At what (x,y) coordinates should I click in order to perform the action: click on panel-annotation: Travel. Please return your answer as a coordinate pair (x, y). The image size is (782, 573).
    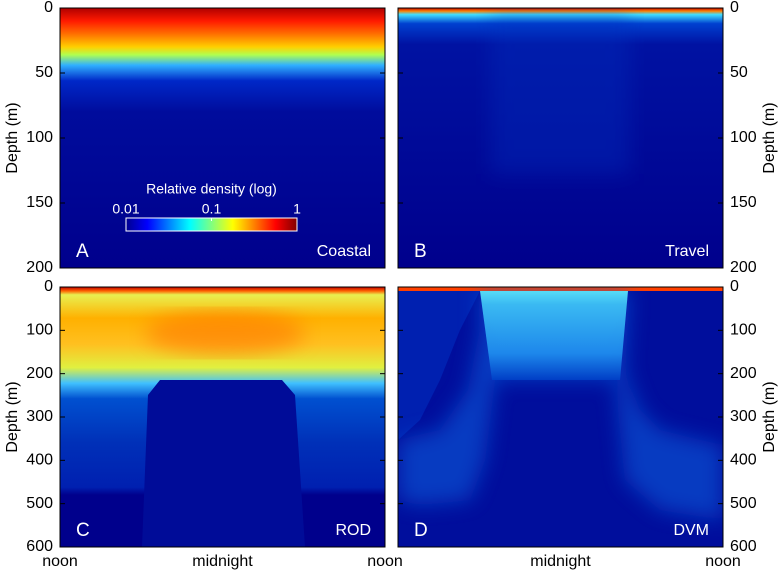
    Looking at the image, I should click on (687, 251).